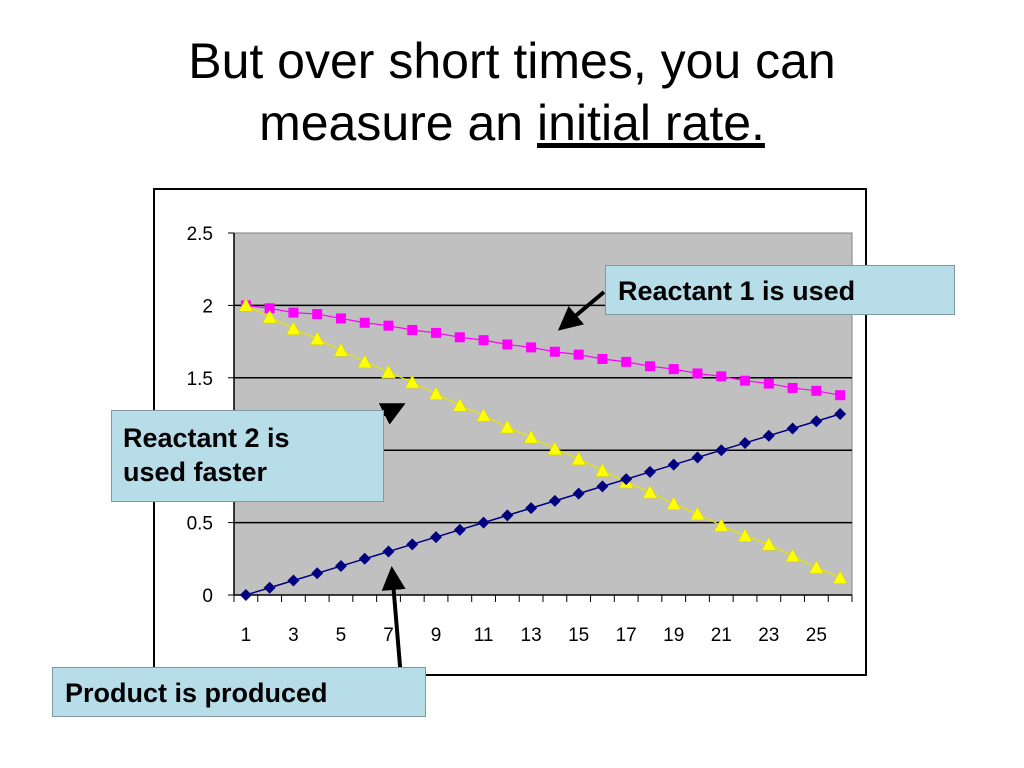 The image size is (1024, 768). Describe the element at coordinates (436, 635) in the screenshot. I see `x-tick-label: 9` at that location.